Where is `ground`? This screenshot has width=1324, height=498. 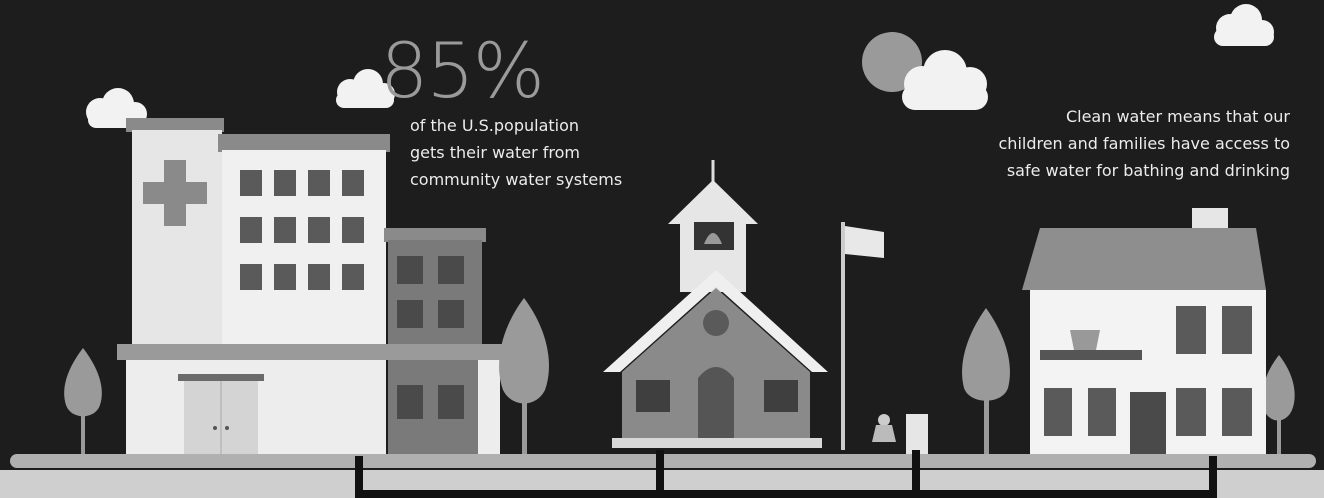
ground is located at coordinates (662, 474).